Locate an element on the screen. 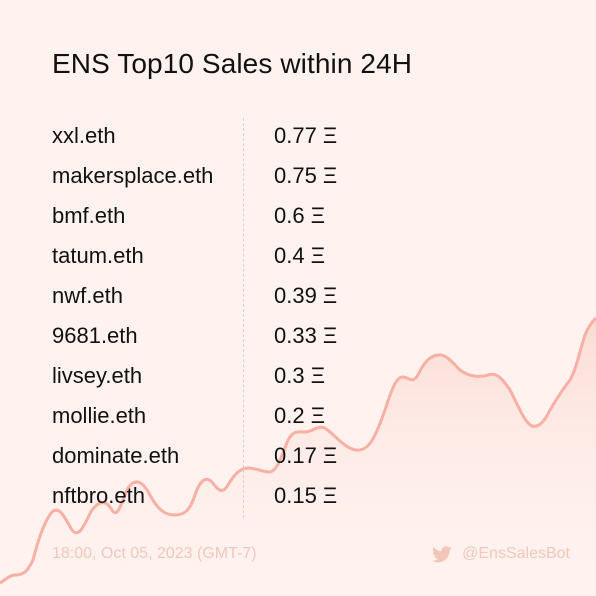  sale-price: 0.39 Ξ is located at coordinates (306, 295).